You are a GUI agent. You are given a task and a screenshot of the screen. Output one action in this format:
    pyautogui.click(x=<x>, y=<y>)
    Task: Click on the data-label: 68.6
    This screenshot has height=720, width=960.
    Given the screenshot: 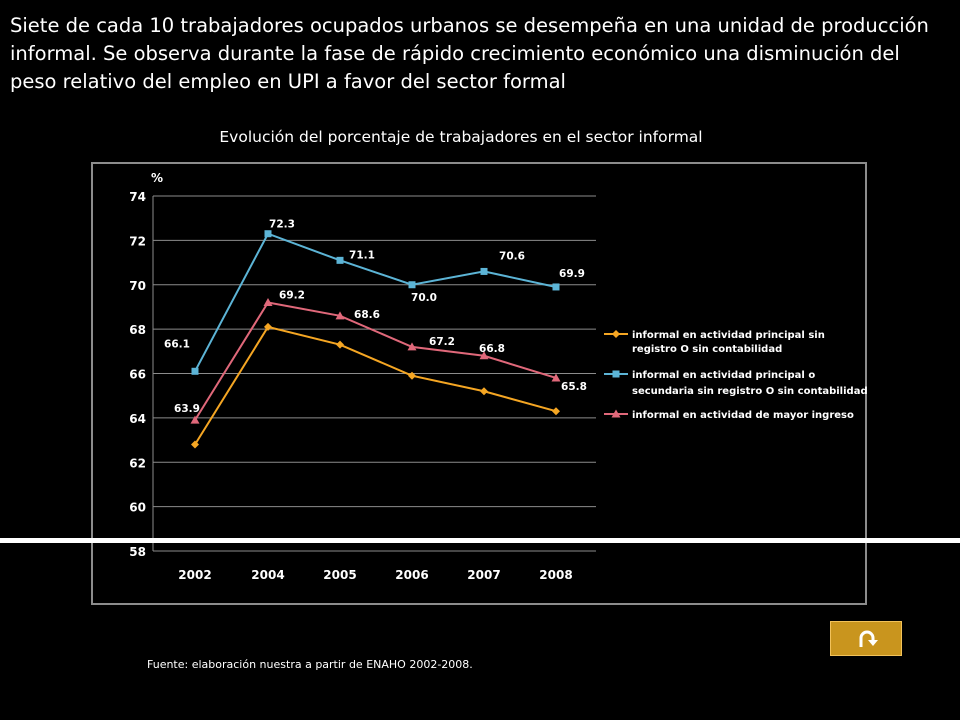 What is the action you would take?
    pyautogui.click(x=367, y=315)
    